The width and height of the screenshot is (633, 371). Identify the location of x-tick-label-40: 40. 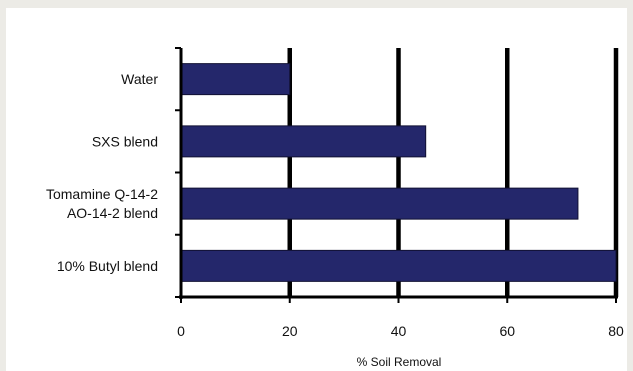
(399, 331).